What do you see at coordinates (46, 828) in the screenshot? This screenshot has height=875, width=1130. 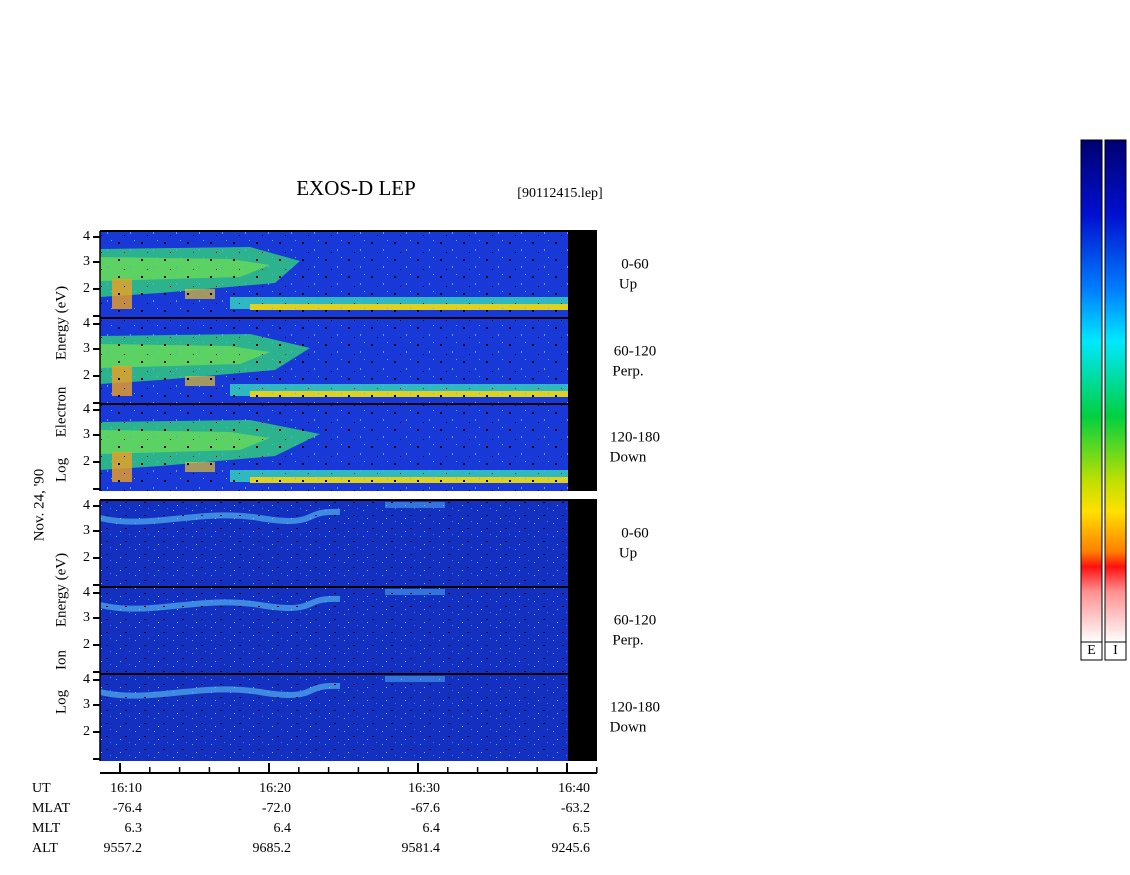 I see `row-name: MLT` at bounding box center [46, 828].